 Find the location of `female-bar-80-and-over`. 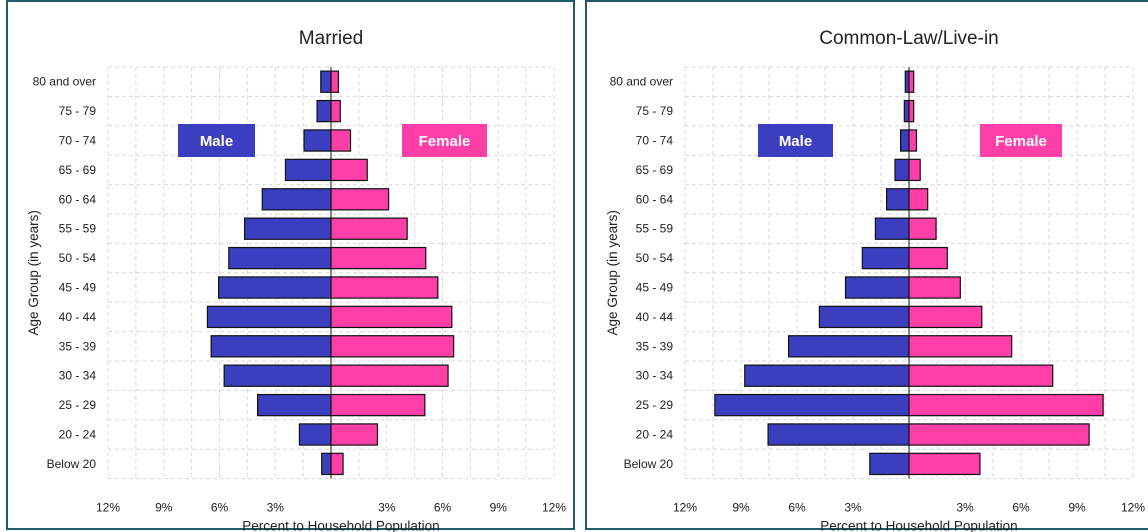

female-bar-80-and-over is located at coordinates (911, 81).